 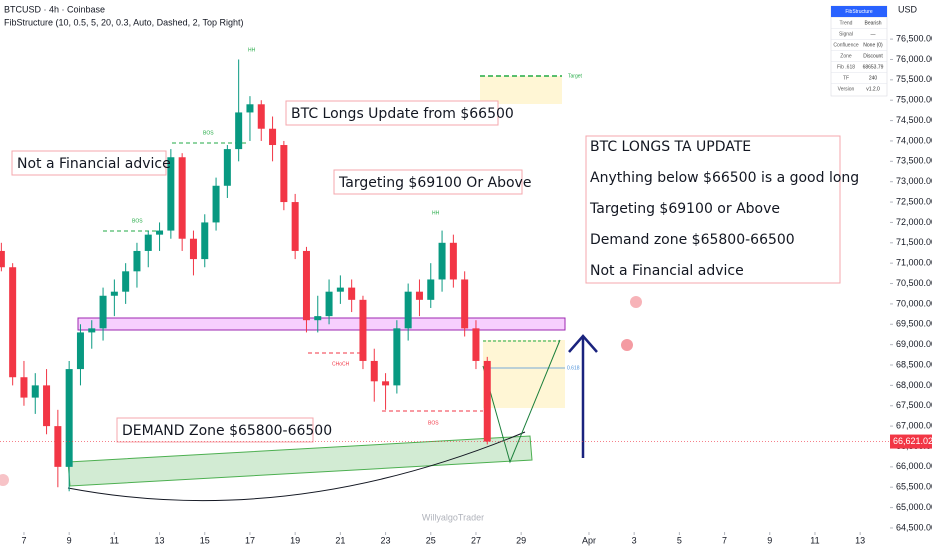 I want to click on symbol: BTCUSD · 4h · Coinbase, so click(x=54, y=9).